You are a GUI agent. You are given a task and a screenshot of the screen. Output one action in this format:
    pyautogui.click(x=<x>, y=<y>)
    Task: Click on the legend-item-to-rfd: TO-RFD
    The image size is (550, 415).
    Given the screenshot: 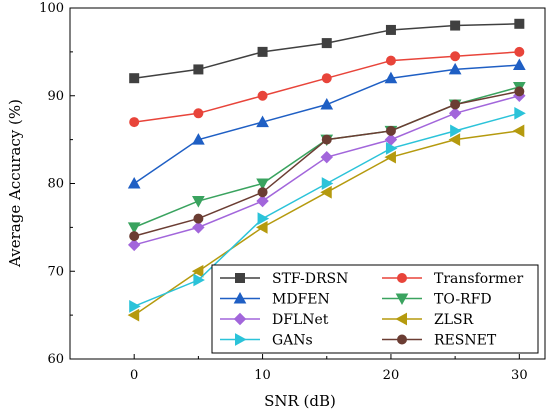 What is the action you would take?
    pyautogui.click(x=437, y=300)
    